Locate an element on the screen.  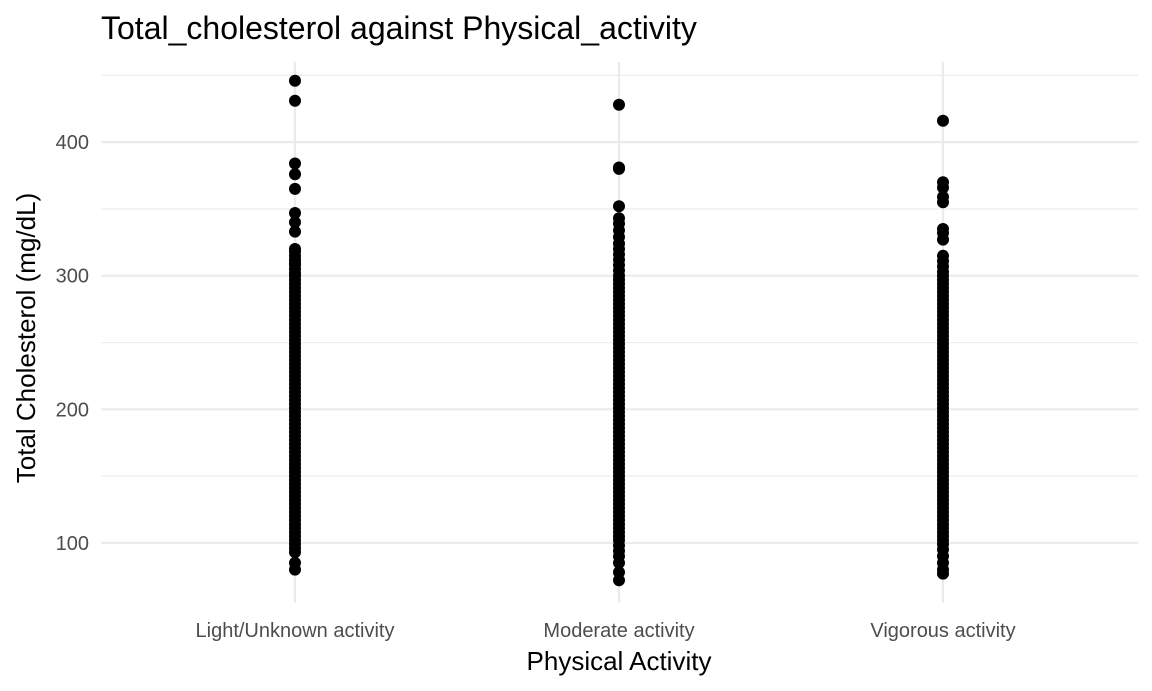
y-axis-title: Total Cholesterol (mg/dL) is located at coordinates (26, 338).